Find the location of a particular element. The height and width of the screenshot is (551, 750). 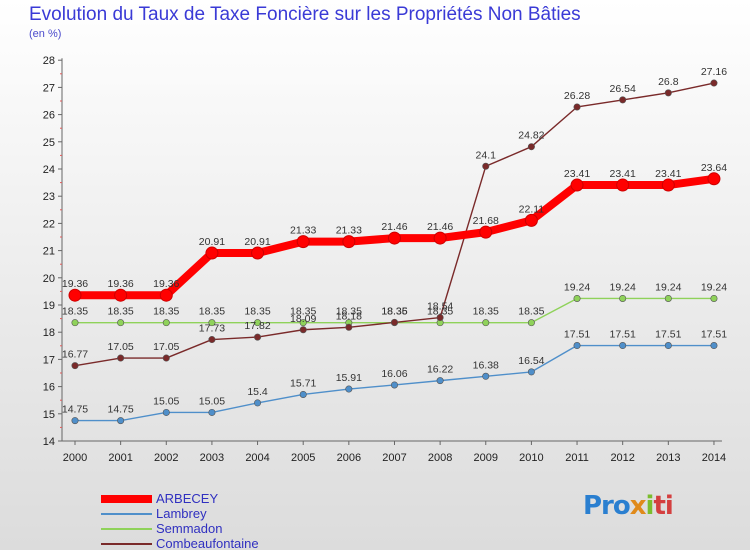

data-label-combeaufontaine: 16.77 is located at coordinates (75, 355).